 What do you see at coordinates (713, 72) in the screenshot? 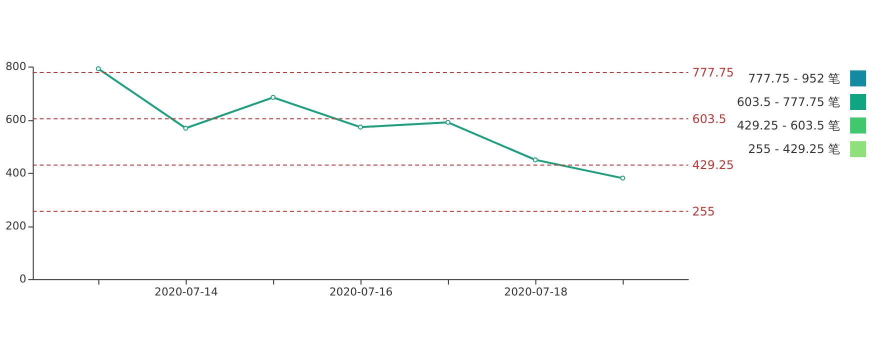
I see `ref-line-label: 777.75` at bounding box center [713, 72].